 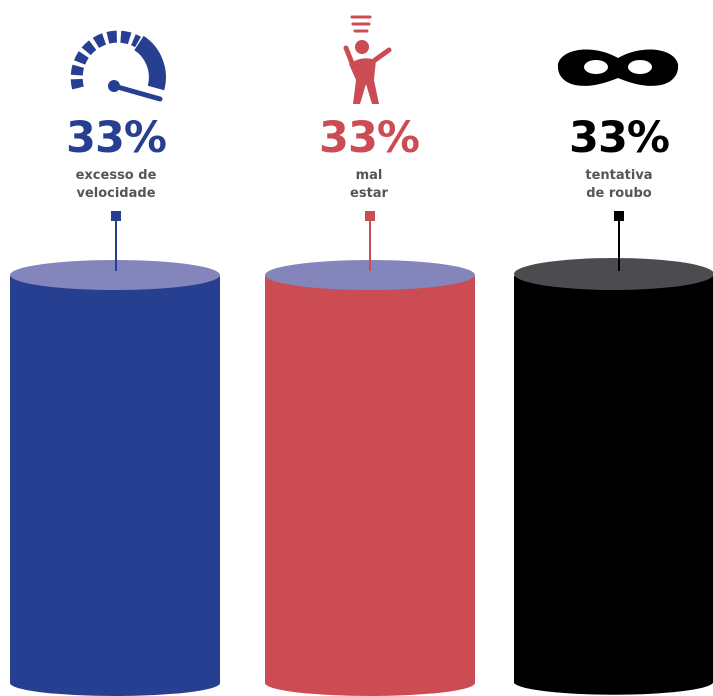 I want to click on category-label-1-line-2: velocidade, so click(x=115, y=193).